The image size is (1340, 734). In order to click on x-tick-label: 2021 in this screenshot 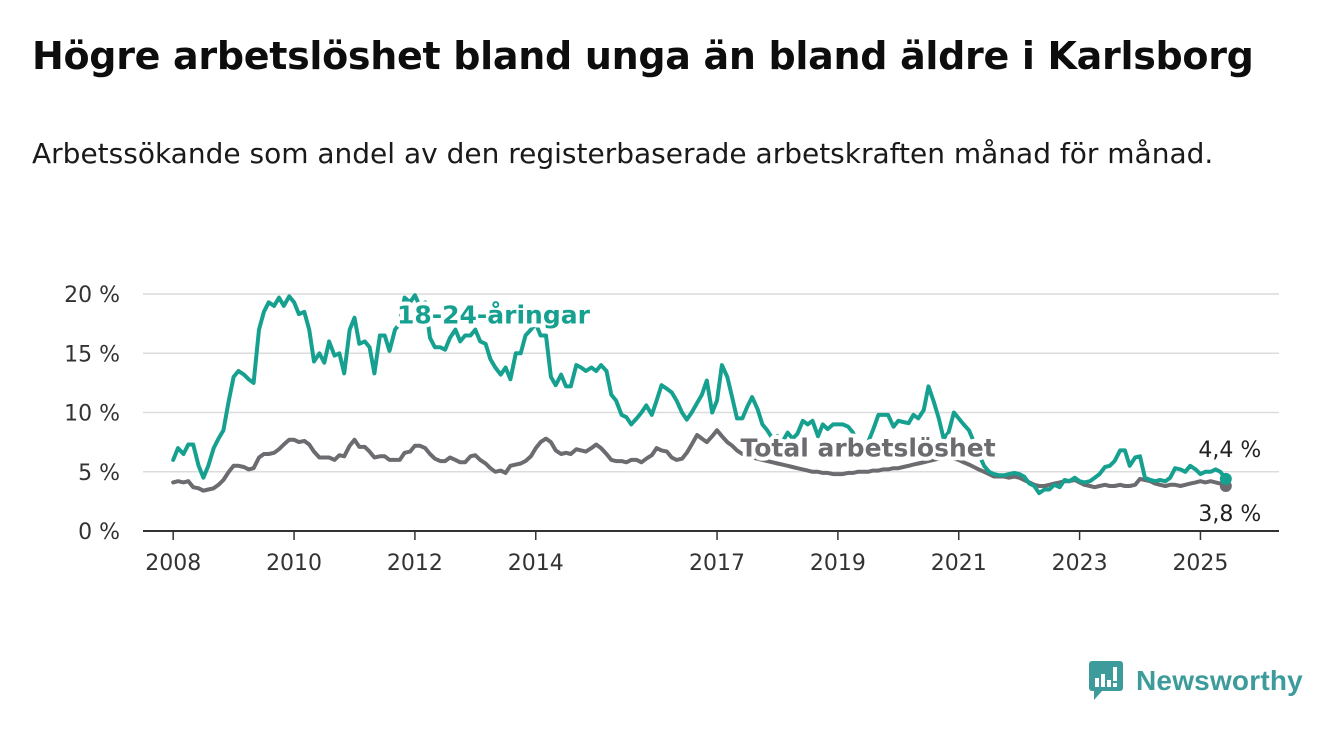, I will do `click(959, 563)`.